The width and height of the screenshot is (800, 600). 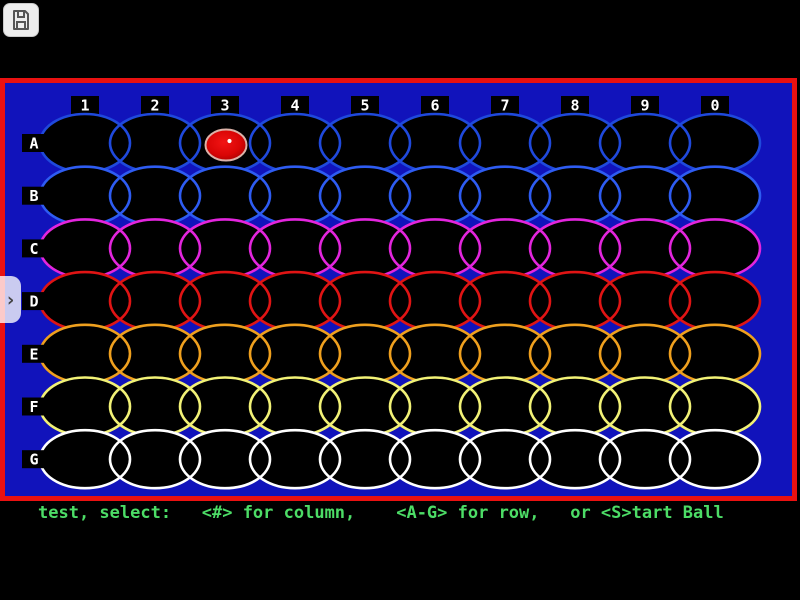 I want to click on column-header-label: 4, so click(x=294, y=106).